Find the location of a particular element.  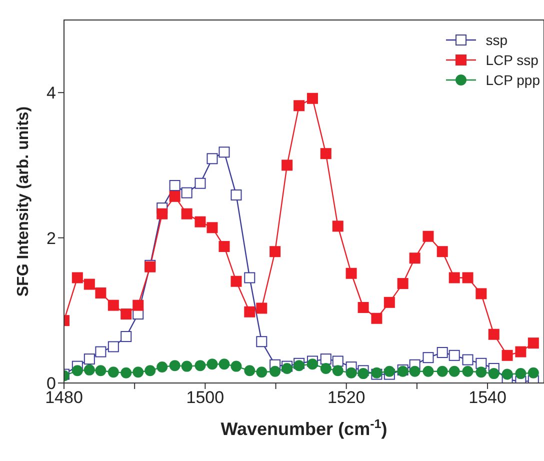

y-tick-label: 2 is located at coordinates (51, 238).